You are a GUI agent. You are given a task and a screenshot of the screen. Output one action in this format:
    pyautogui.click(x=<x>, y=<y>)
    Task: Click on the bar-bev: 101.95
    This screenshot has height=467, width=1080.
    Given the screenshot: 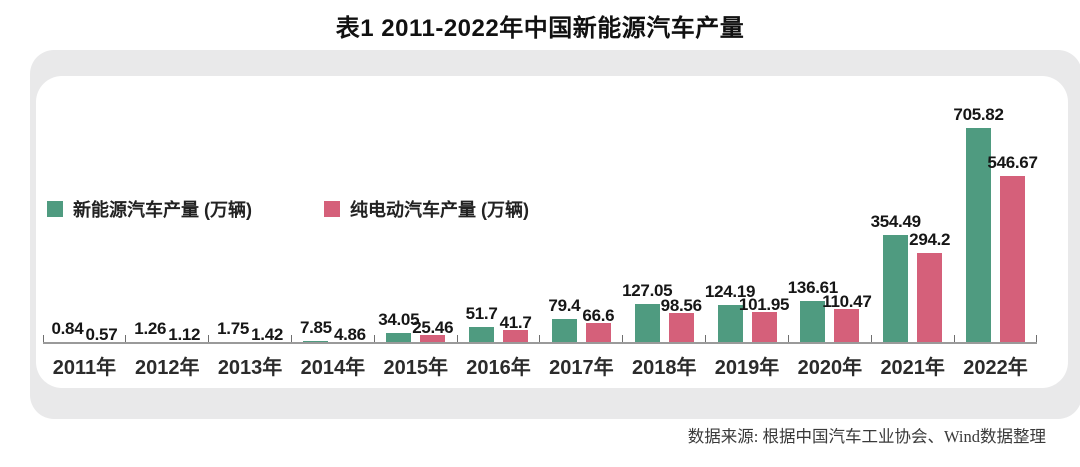 What is the action you would take?
    pyautogui.click(x=764, y=319)
    